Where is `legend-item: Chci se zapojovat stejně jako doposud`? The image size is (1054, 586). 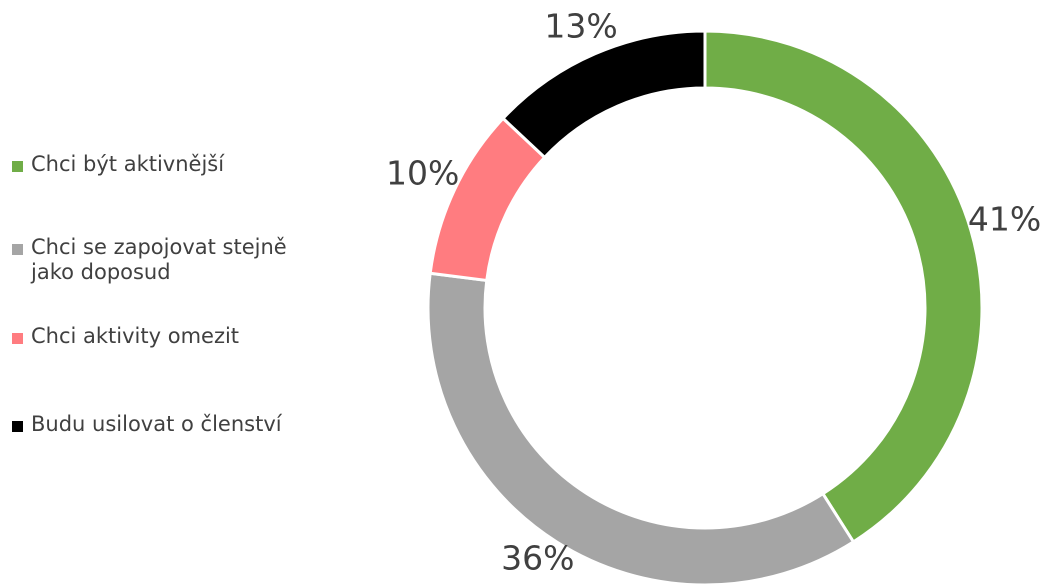 legend-item: Chci se zapojovat stejně jako doposud is located at coordinates (170, 260).